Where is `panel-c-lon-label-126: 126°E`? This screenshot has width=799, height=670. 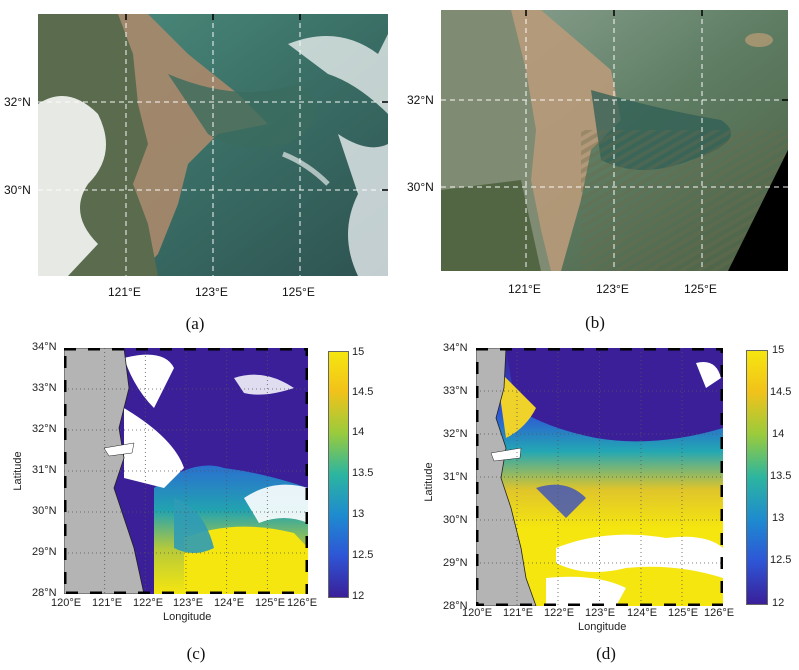 panel-c-lon-label-126: 126°E is located at coordinates (302, 603).